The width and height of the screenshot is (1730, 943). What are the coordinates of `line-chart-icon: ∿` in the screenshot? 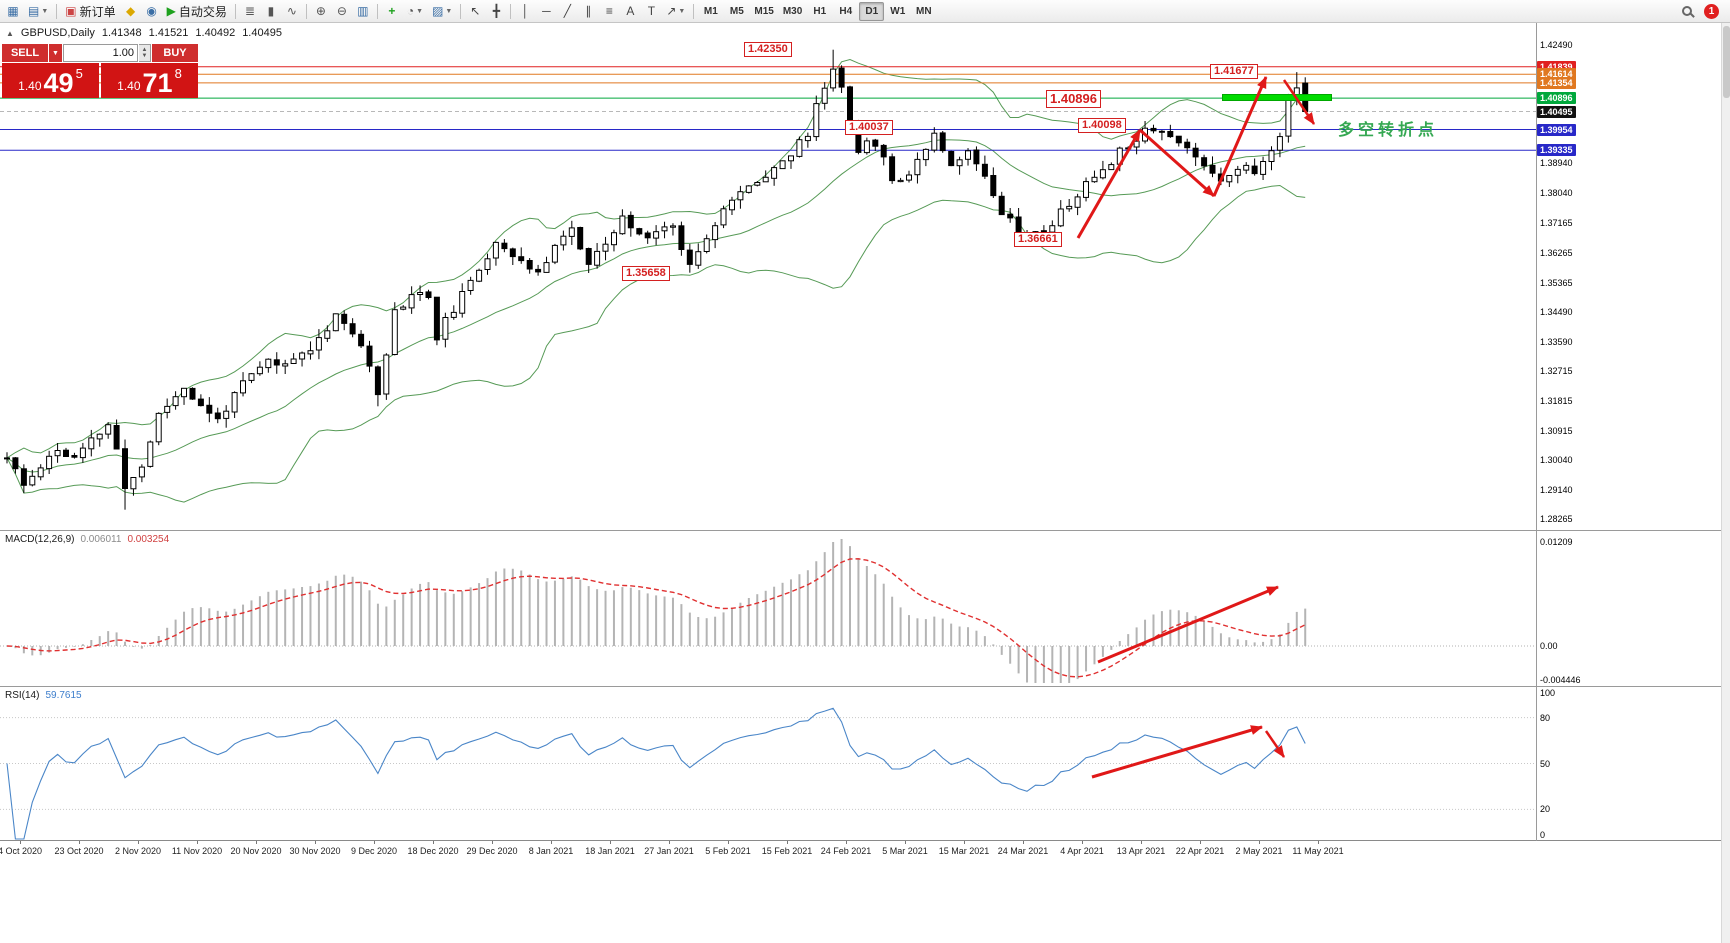 It's located at (292, 11).